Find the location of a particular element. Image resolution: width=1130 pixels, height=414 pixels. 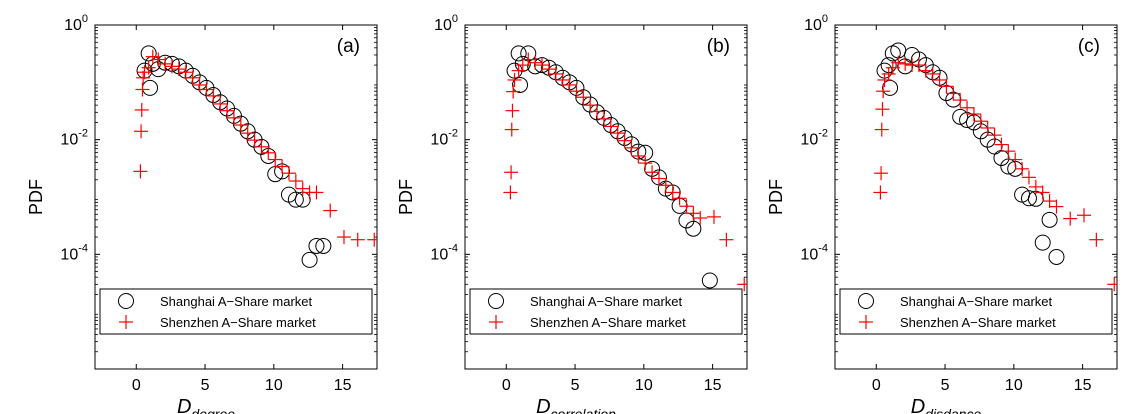

legend-box is located at coordinates (236, 311).